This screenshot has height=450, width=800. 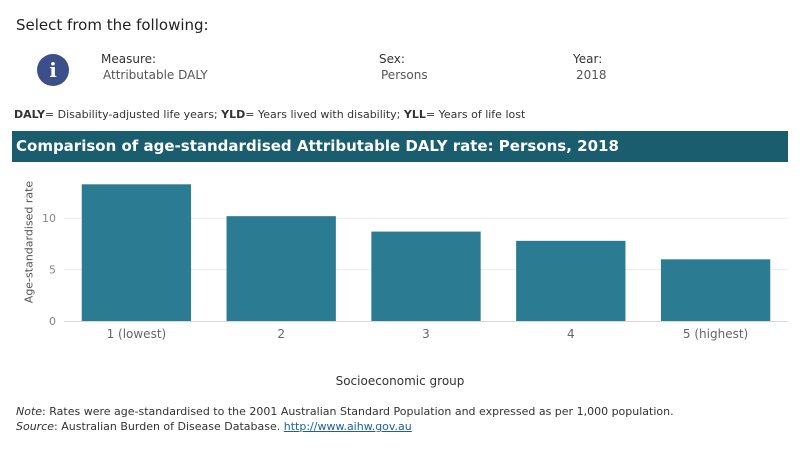 What do you see at coordinates (347, 426) in the screenshot?
I see `source-link: http://www.aihw.gov.au` at bounding box center [347, 426].